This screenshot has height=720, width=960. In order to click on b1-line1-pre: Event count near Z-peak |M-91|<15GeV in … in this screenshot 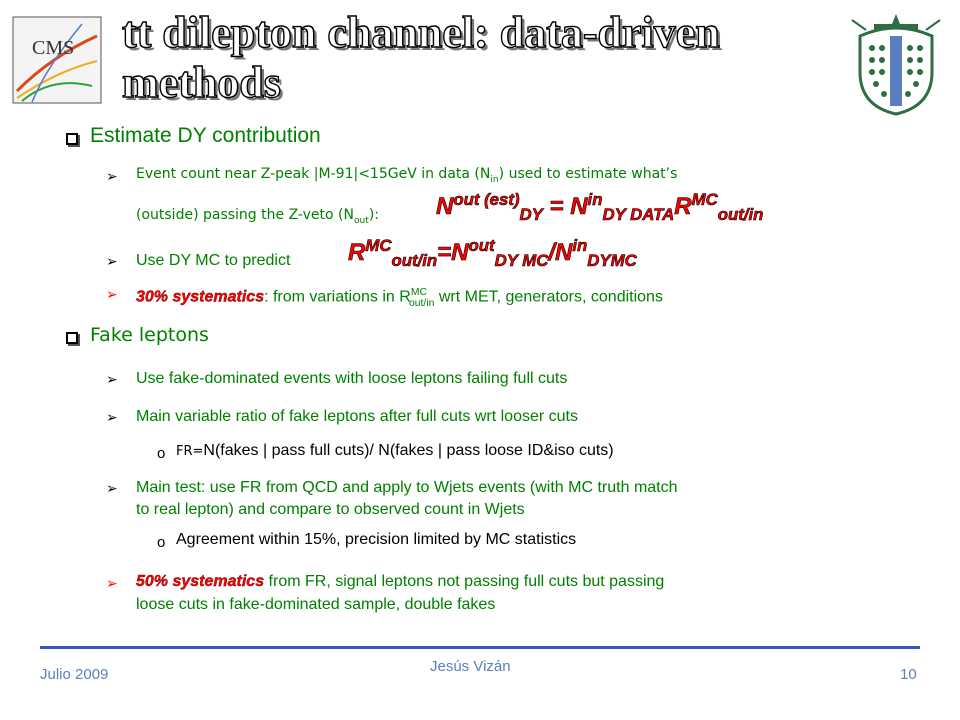, I will do `click(313, 174)`.